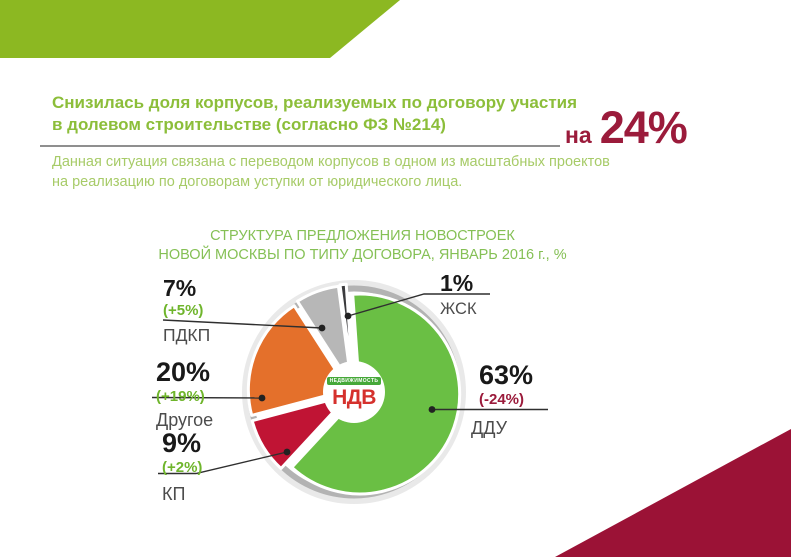 The width and height of the screenshot is (791, 557). I want to click on callout-line-drugoe, so click(207, 397).